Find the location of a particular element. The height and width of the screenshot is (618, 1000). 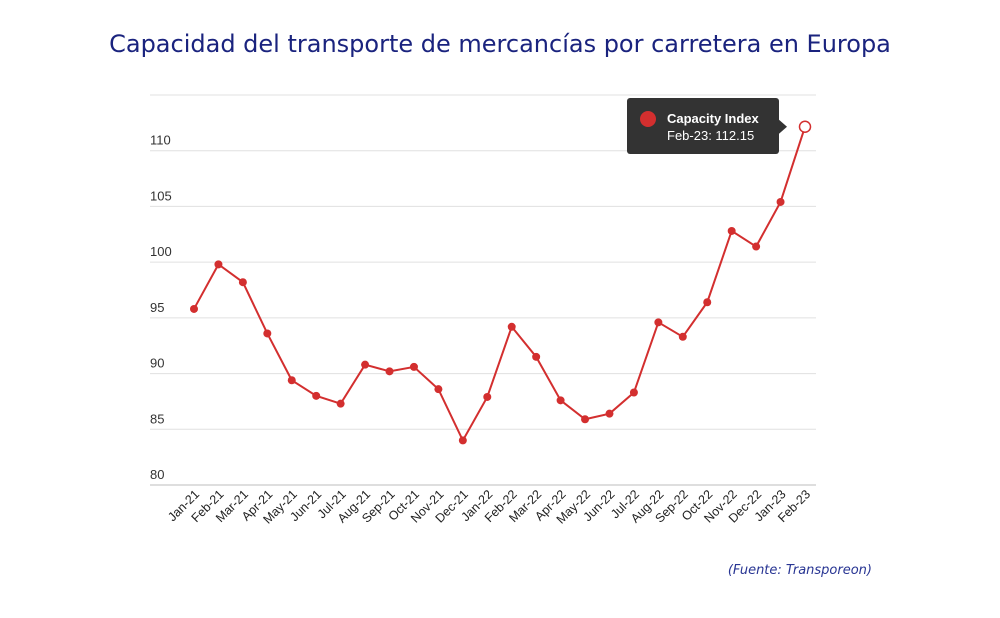

y-tick-label: 100 is located at coordinates (161, 251).